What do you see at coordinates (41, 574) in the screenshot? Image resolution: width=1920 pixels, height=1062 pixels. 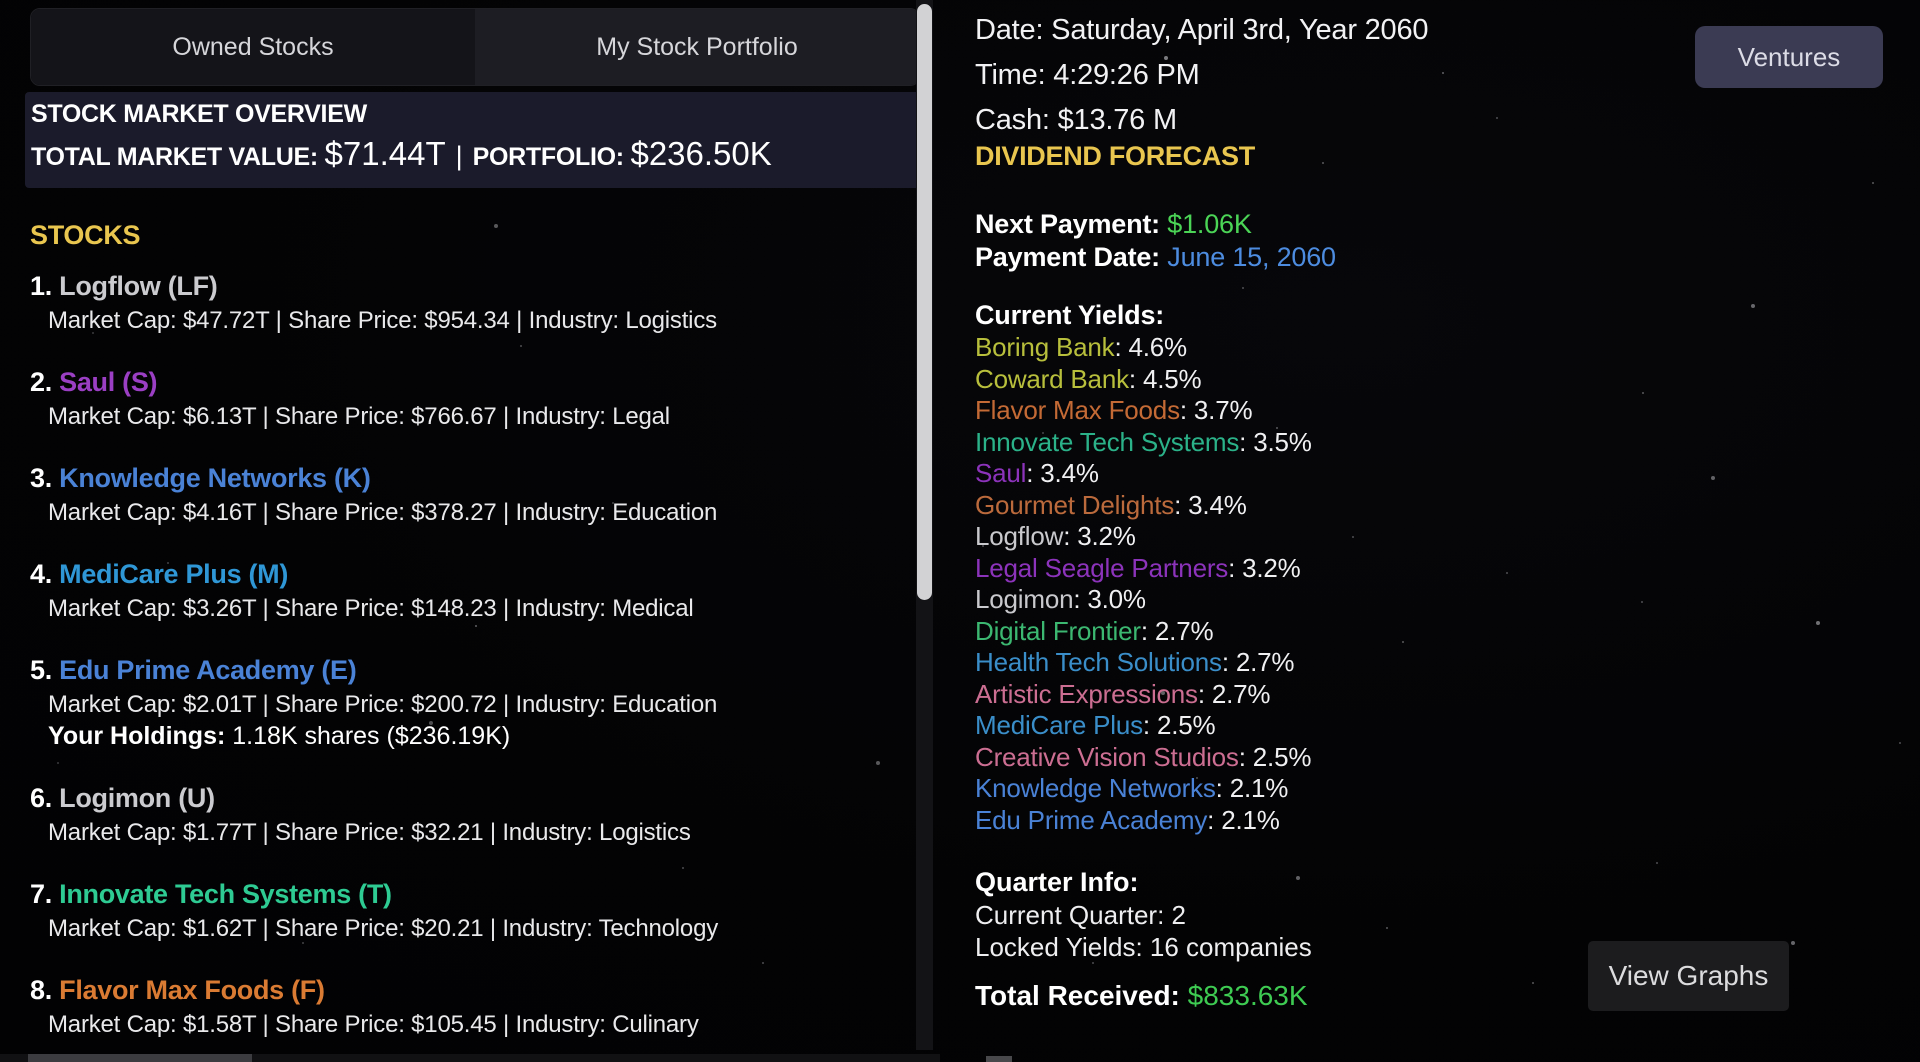 I see `stock-rank: 4.` at bounding box center [41, 574].